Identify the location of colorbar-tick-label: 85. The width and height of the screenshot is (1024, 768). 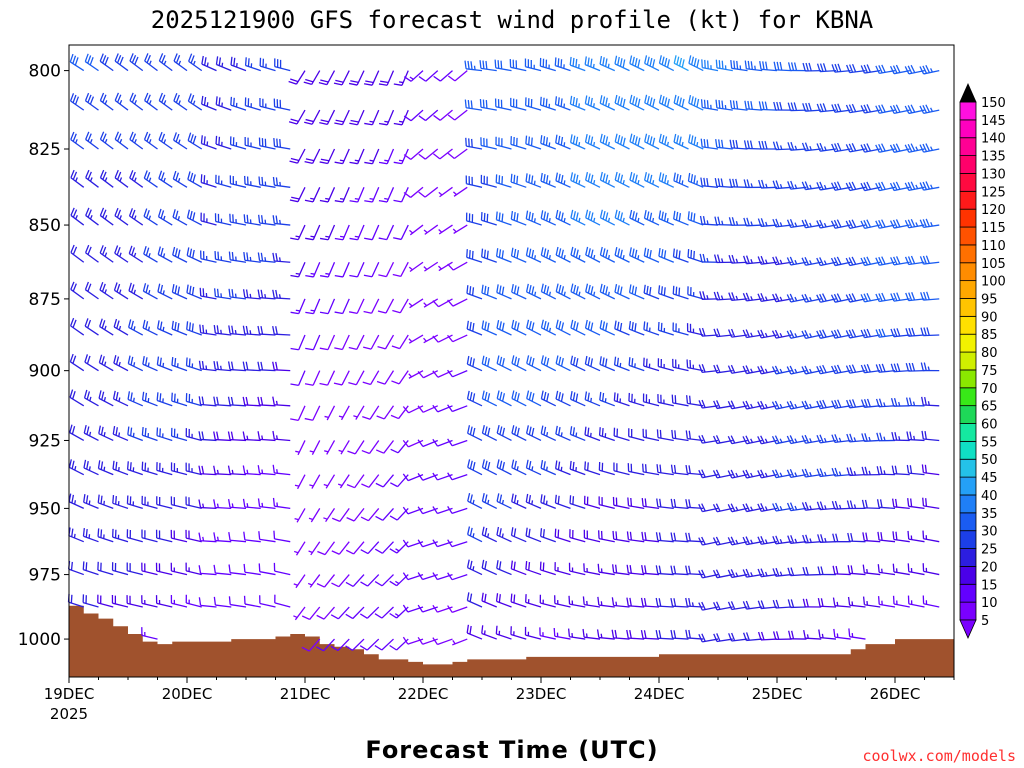
(989, 335).